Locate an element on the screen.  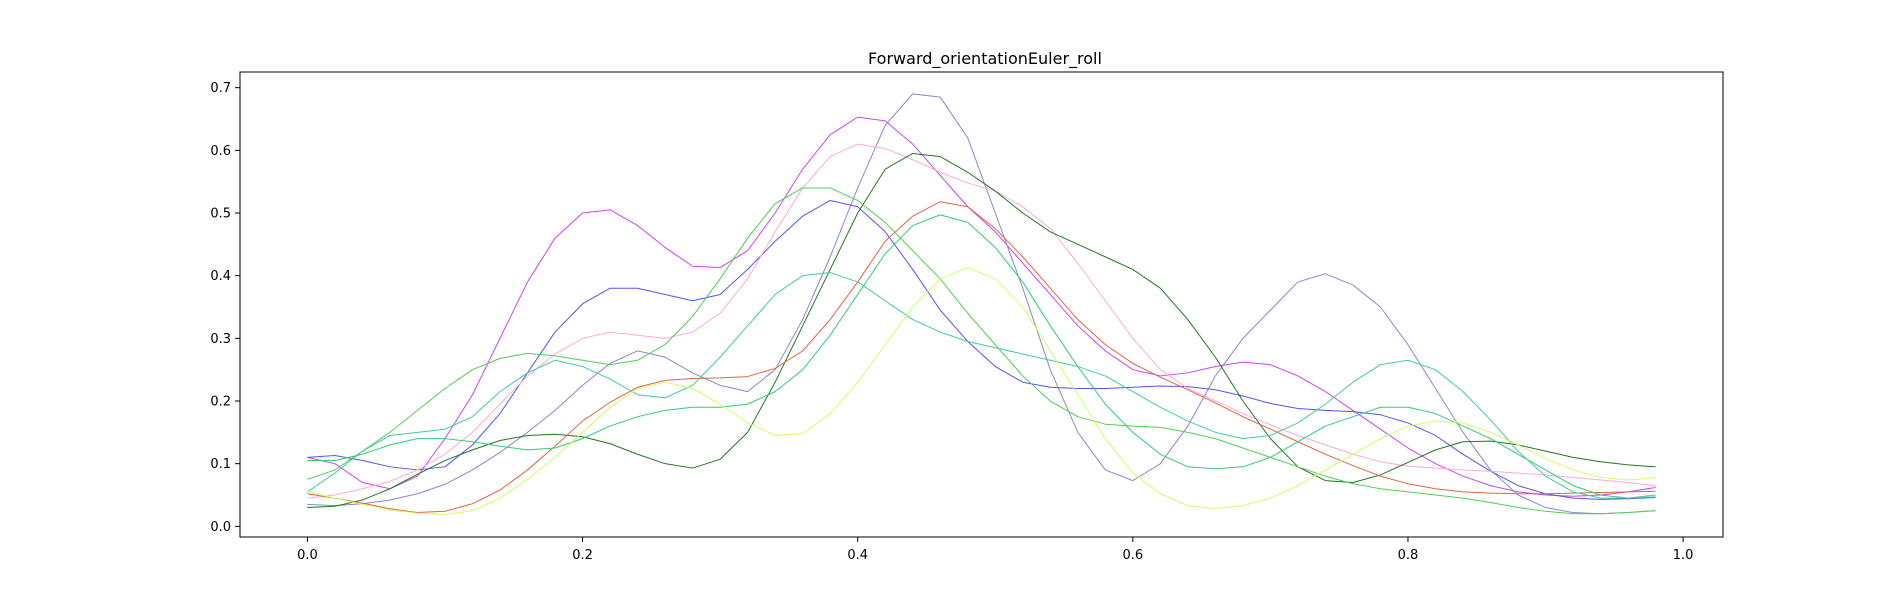
x-tick-label: 0.8 is located at coordinates (1408, 555).